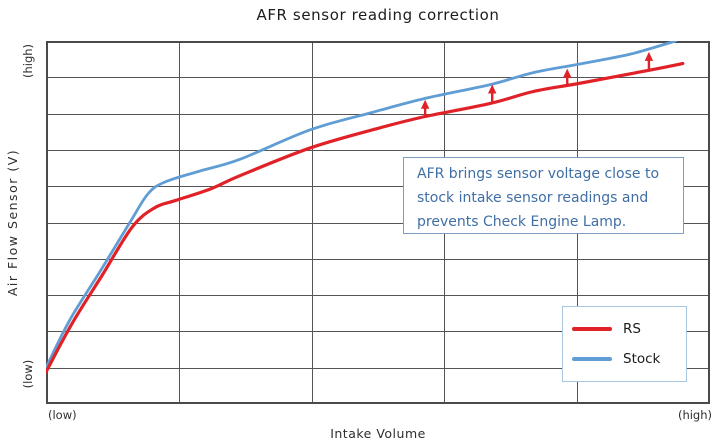 Image resolution: width=720 pixels, height=447 pixels. I want to click on legend-swatch-stock, so click(592, 359).